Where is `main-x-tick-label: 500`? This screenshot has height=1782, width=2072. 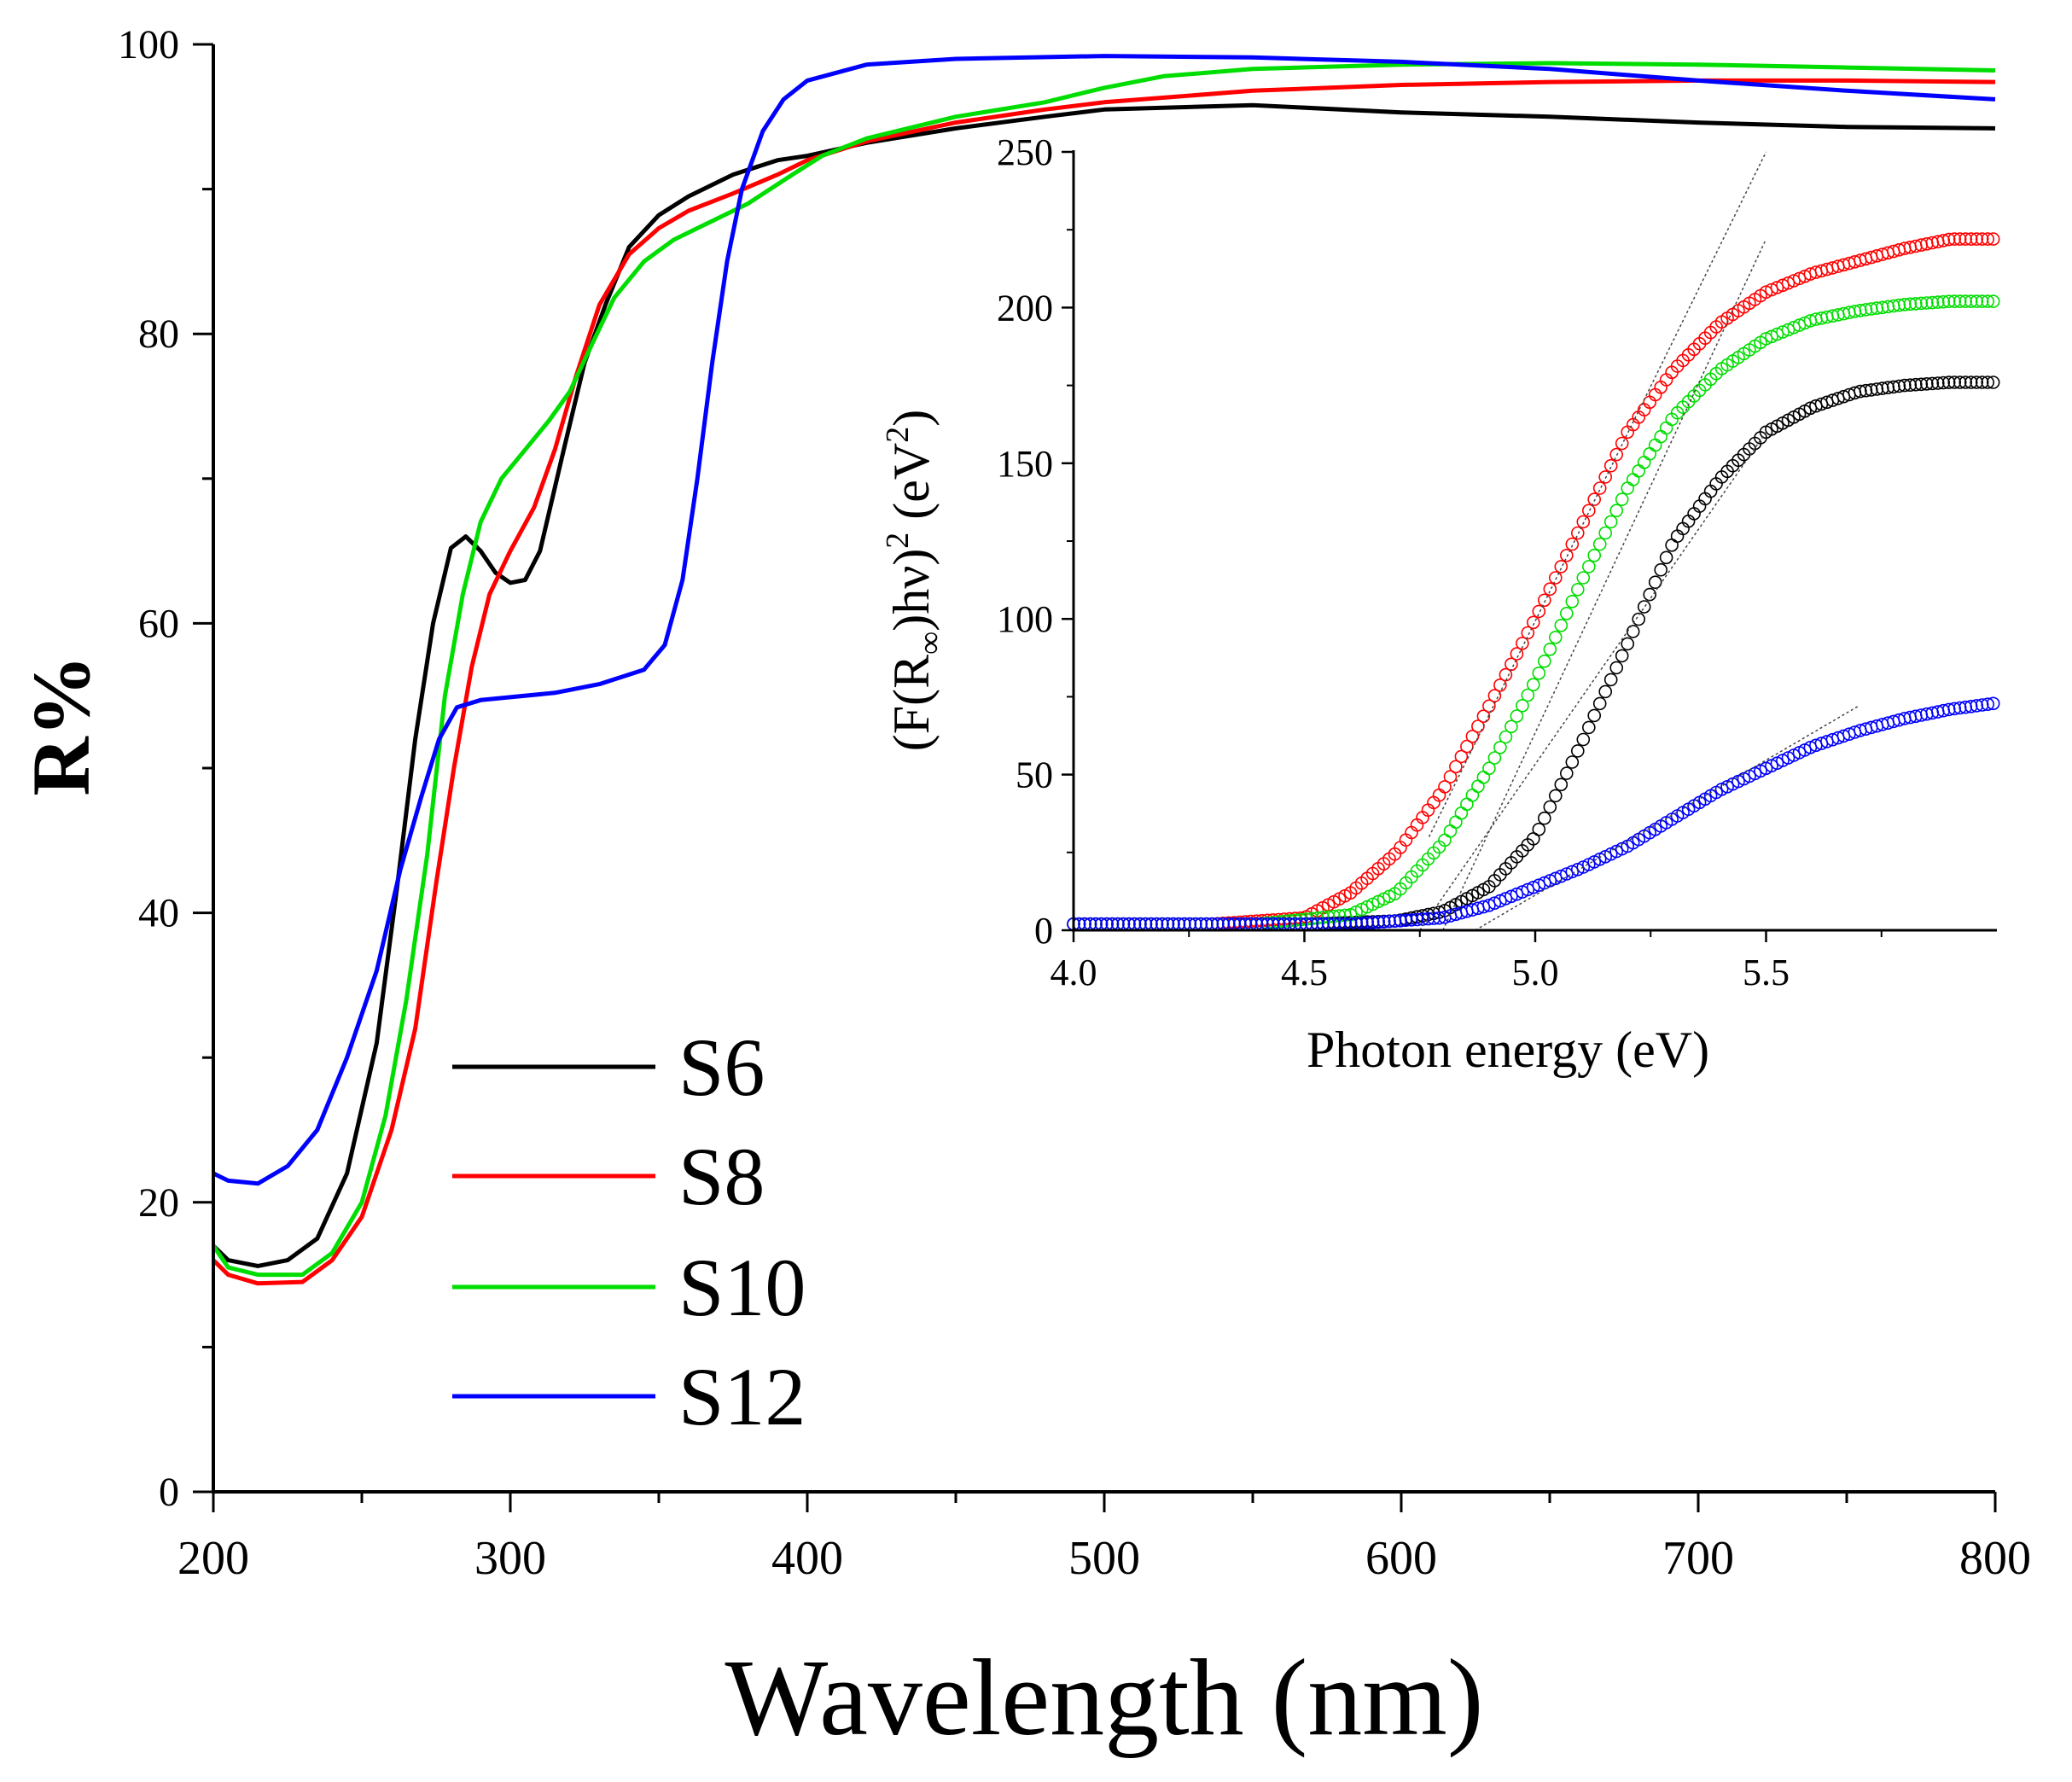
main-x-tick-label: 500 is located at coordinates (1104, 1558).